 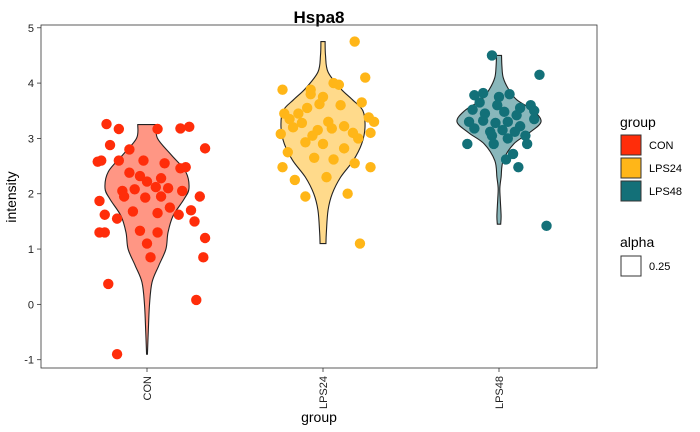 What do you see at coordinates (31, 29) in the screenshot?
I see `y-tick-label: 5` at bounding box center [31, 29].